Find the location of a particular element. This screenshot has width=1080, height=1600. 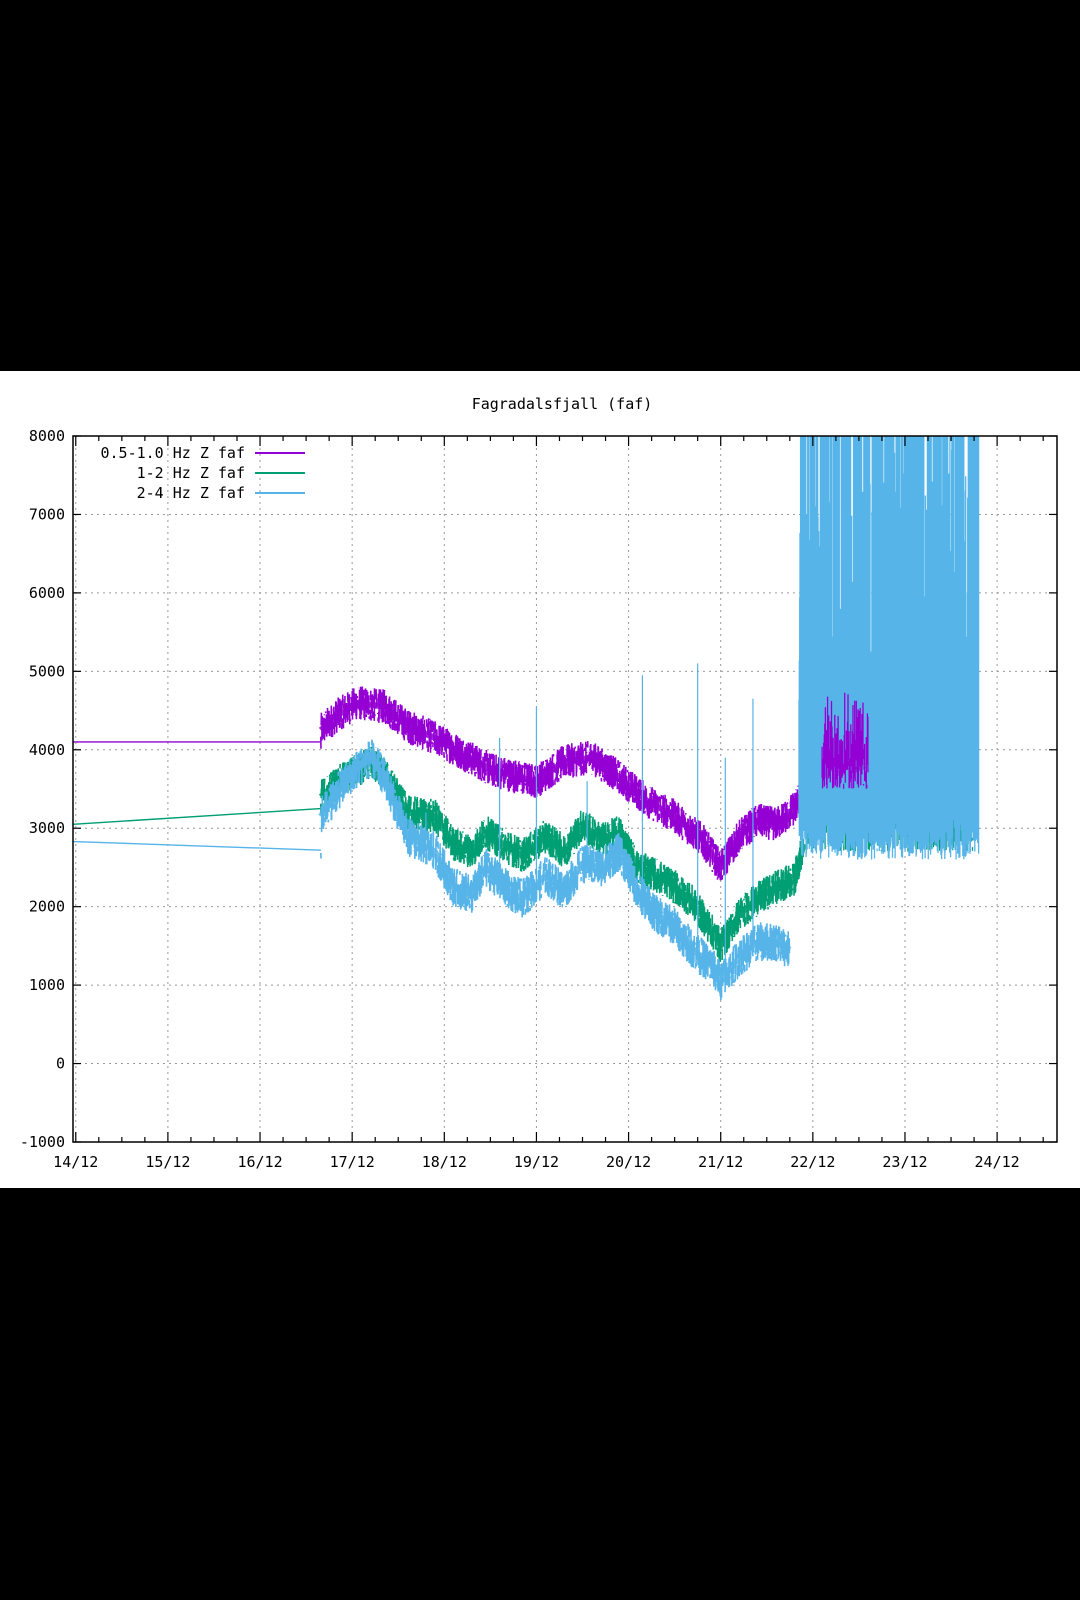

x-tick-label: 16/12 is located at coordinates (259, 1162).